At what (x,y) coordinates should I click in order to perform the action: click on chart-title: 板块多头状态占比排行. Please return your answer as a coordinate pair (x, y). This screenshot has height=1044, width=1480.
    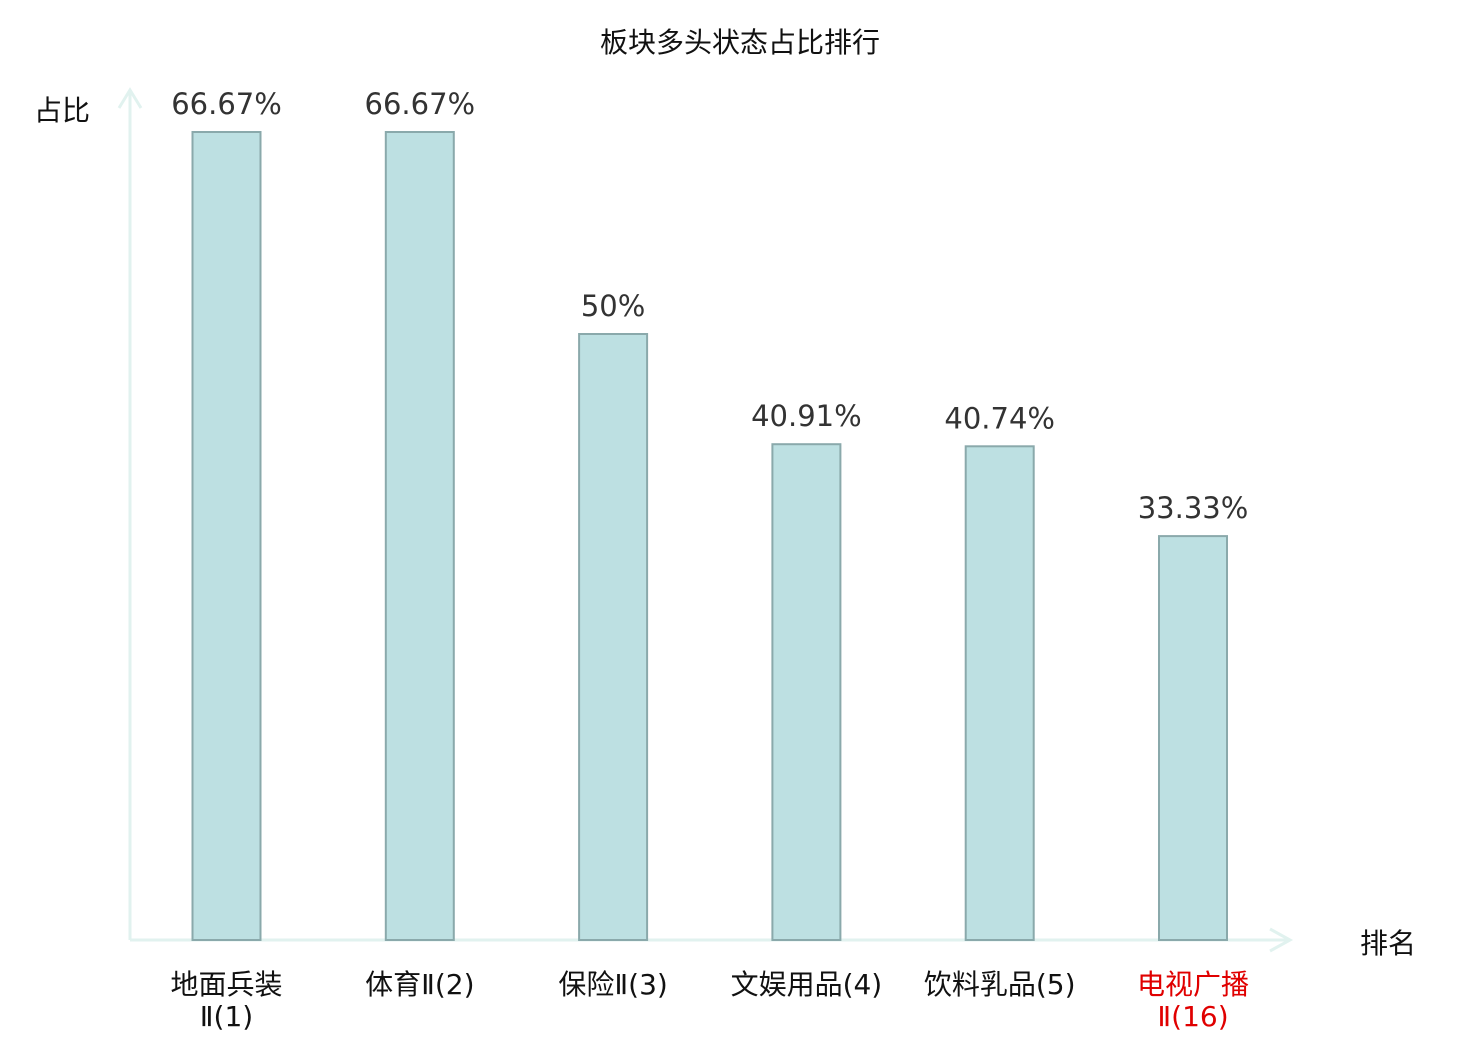
    Looking at the image, I should click on (740, 42).